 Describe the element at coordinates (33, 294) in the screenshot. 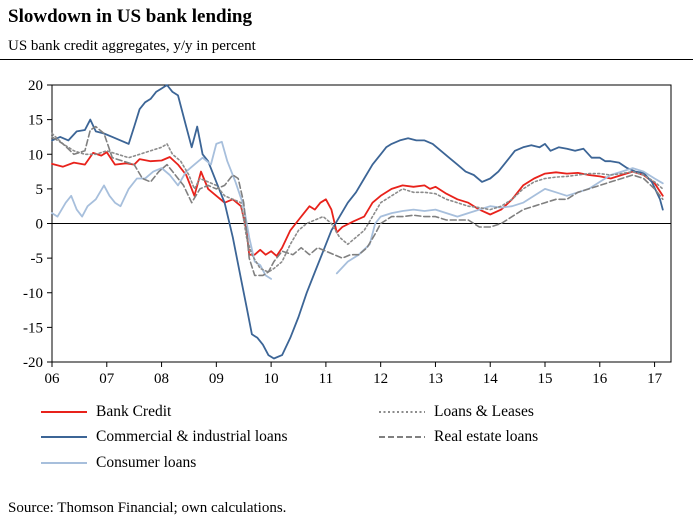

I see `y-tick-label: -10` at that location.